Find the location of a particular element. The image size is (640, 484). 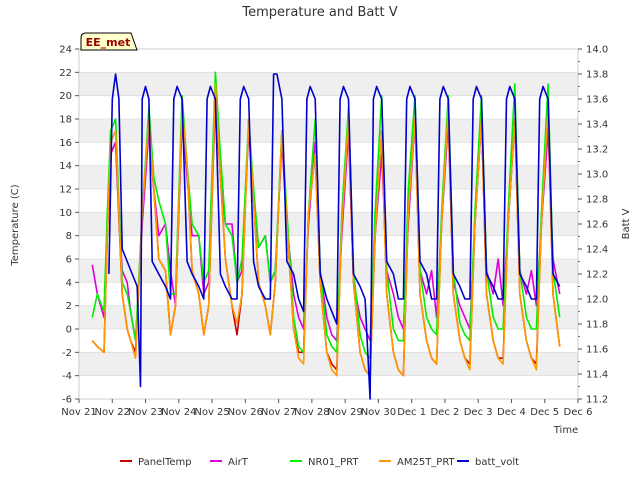

x-axis-label: Time is located at coordinates (565, 430).